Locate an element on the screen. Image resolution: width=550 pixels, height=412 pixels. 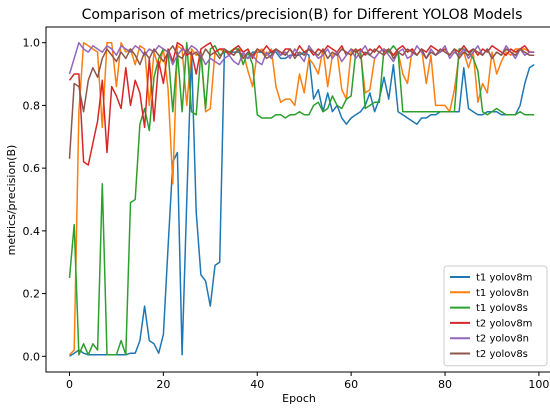
x-tick-label: 60 is located at coordinates (351, 384).